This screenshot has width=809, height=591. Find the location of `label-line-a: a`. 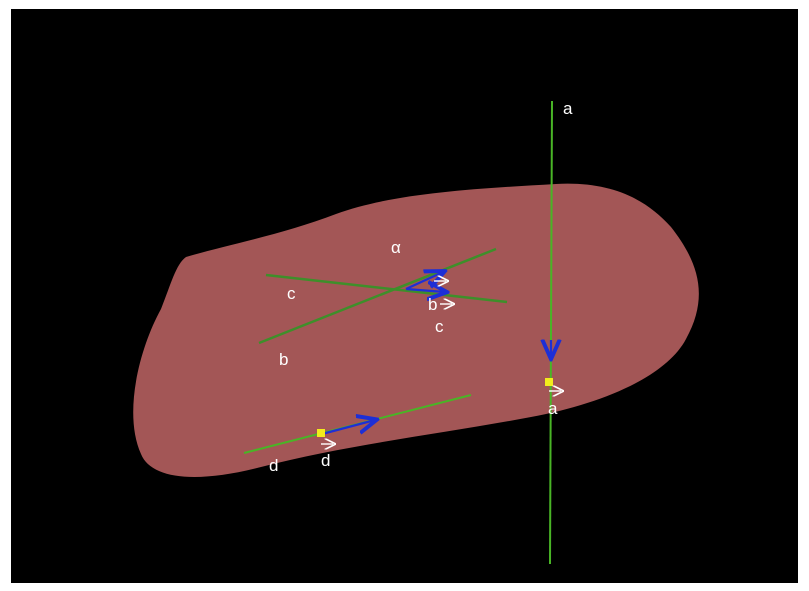

label-line-a: a is located at coordinates (568, 108).